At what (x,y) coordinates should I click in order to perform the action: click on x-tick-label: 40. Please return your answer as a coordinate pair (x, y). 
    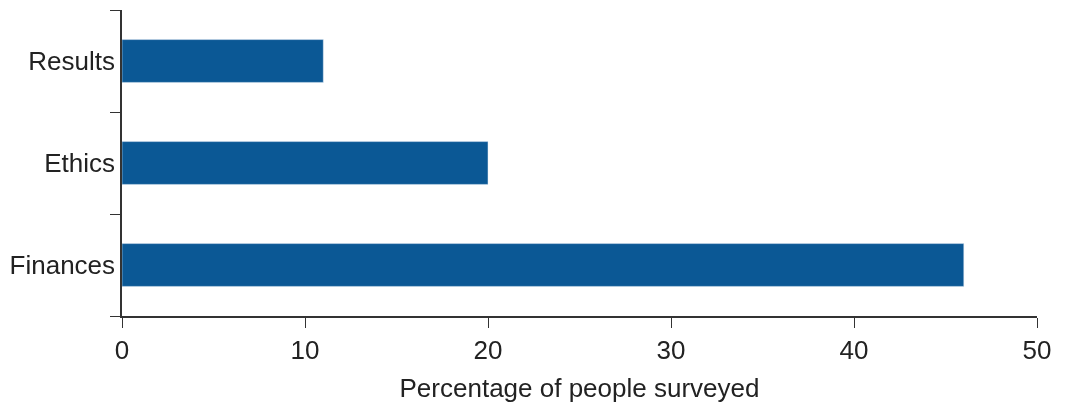
    Looking at the image, I should click on (854, 349).